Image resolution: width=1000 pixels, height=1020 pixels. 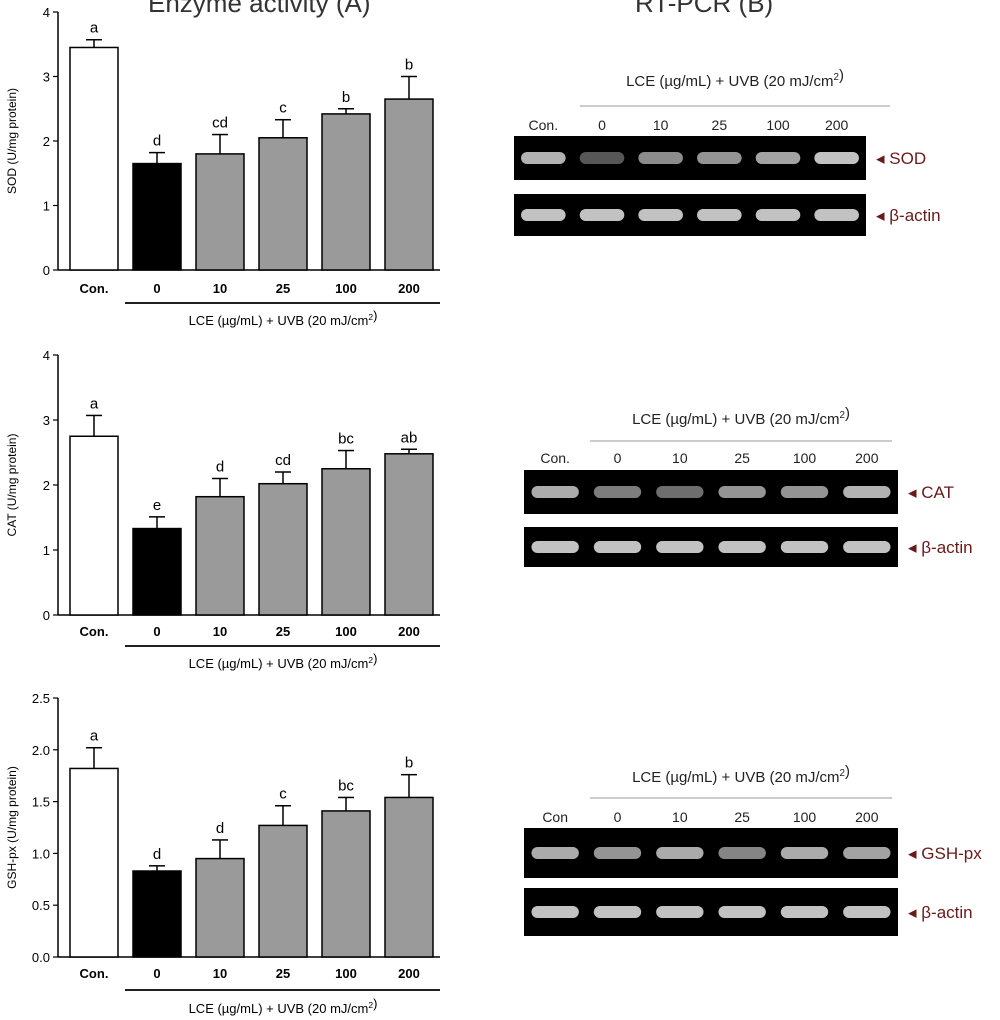 I want to click on y-axis-label: GSH-px (U/mg protein), so click(x=12, y=827).